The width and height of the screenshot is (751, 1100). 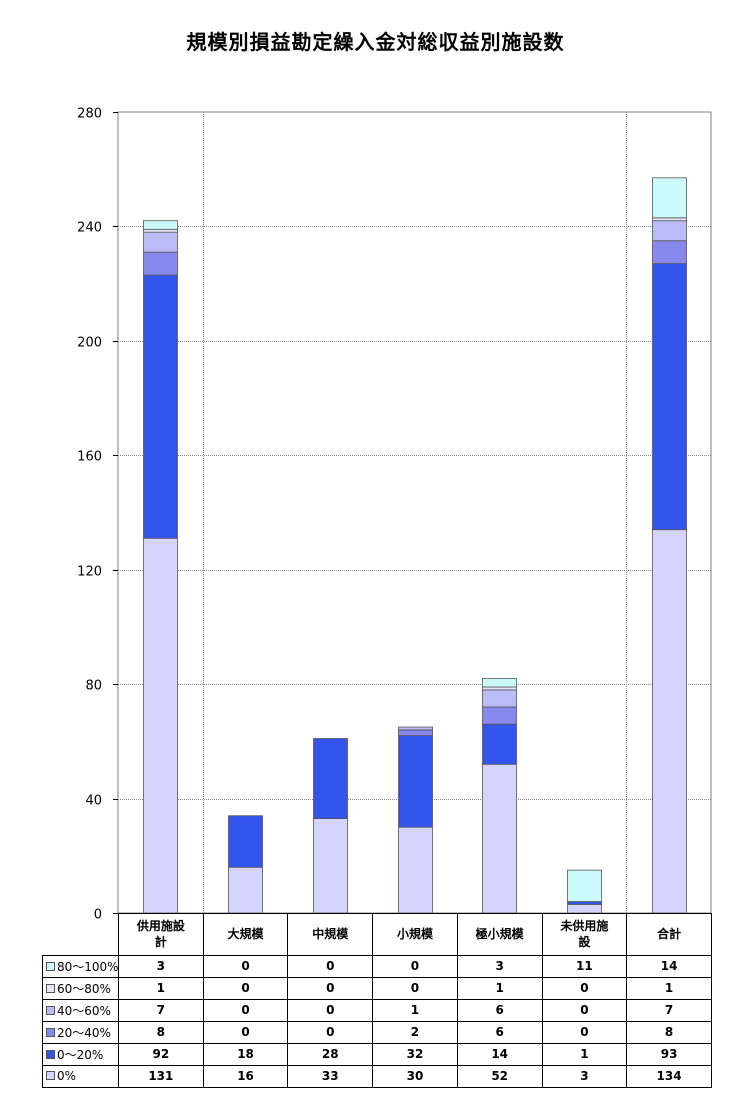 I want to click on legend-entry: 60〜80%, so click(x=80, y=988).